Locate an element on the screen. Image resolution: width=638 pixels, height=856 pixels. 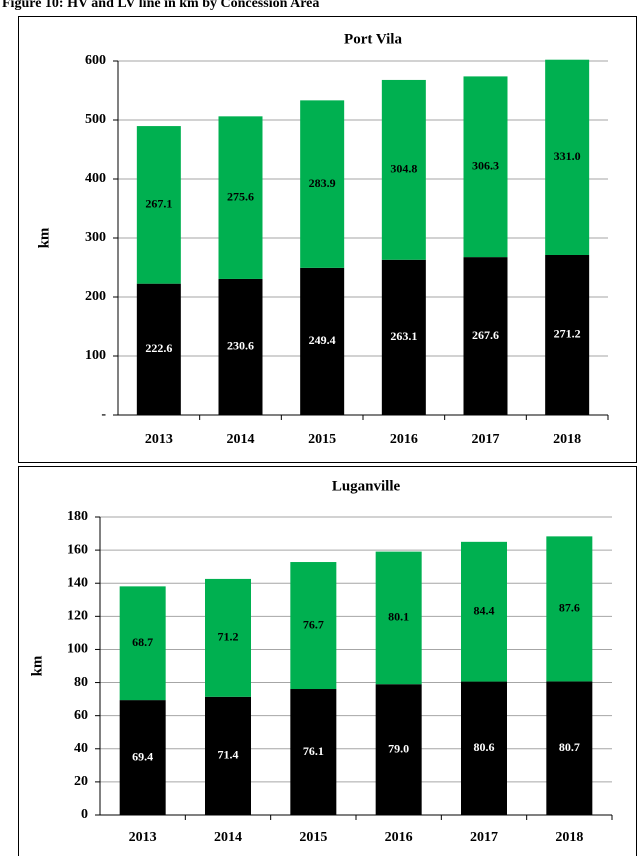
data-label: 76.1 is located at coordinates (313, 751).